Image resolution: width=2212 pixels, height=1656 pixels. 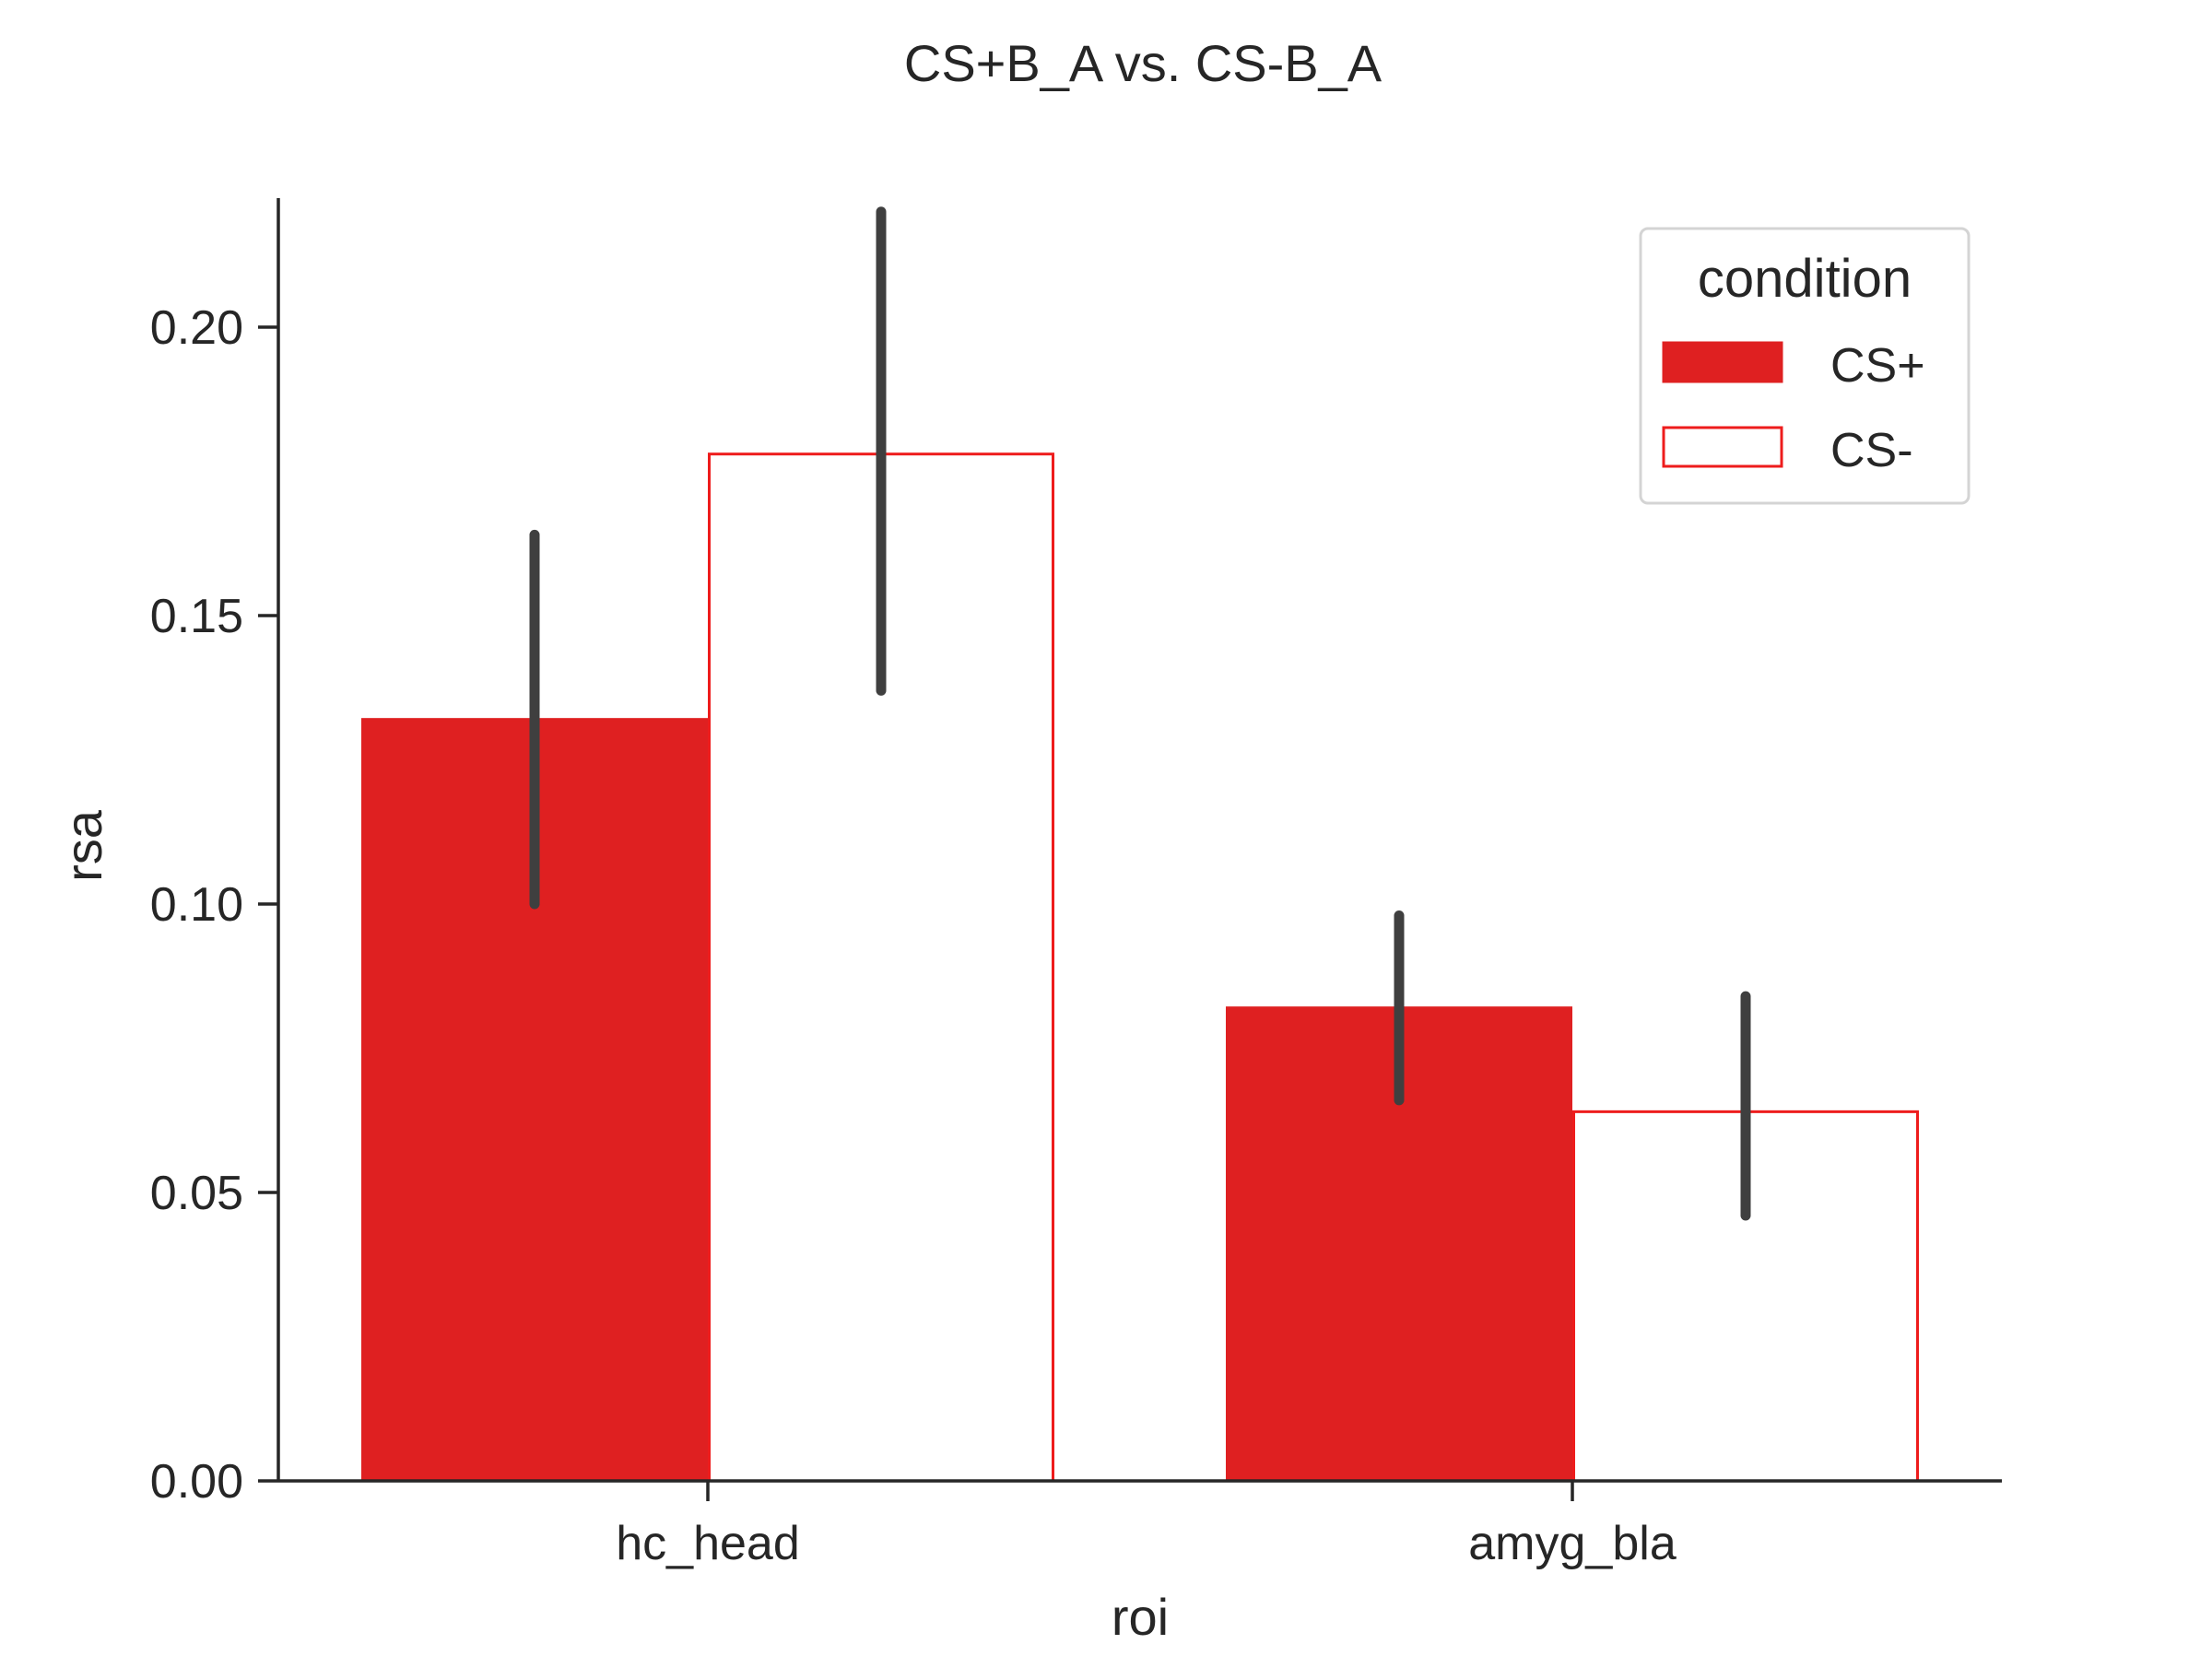 What do you see at coordinates (1805, 279) in the screenshot?
I see `legend-title: condition` at bounding box center [1805, 279].